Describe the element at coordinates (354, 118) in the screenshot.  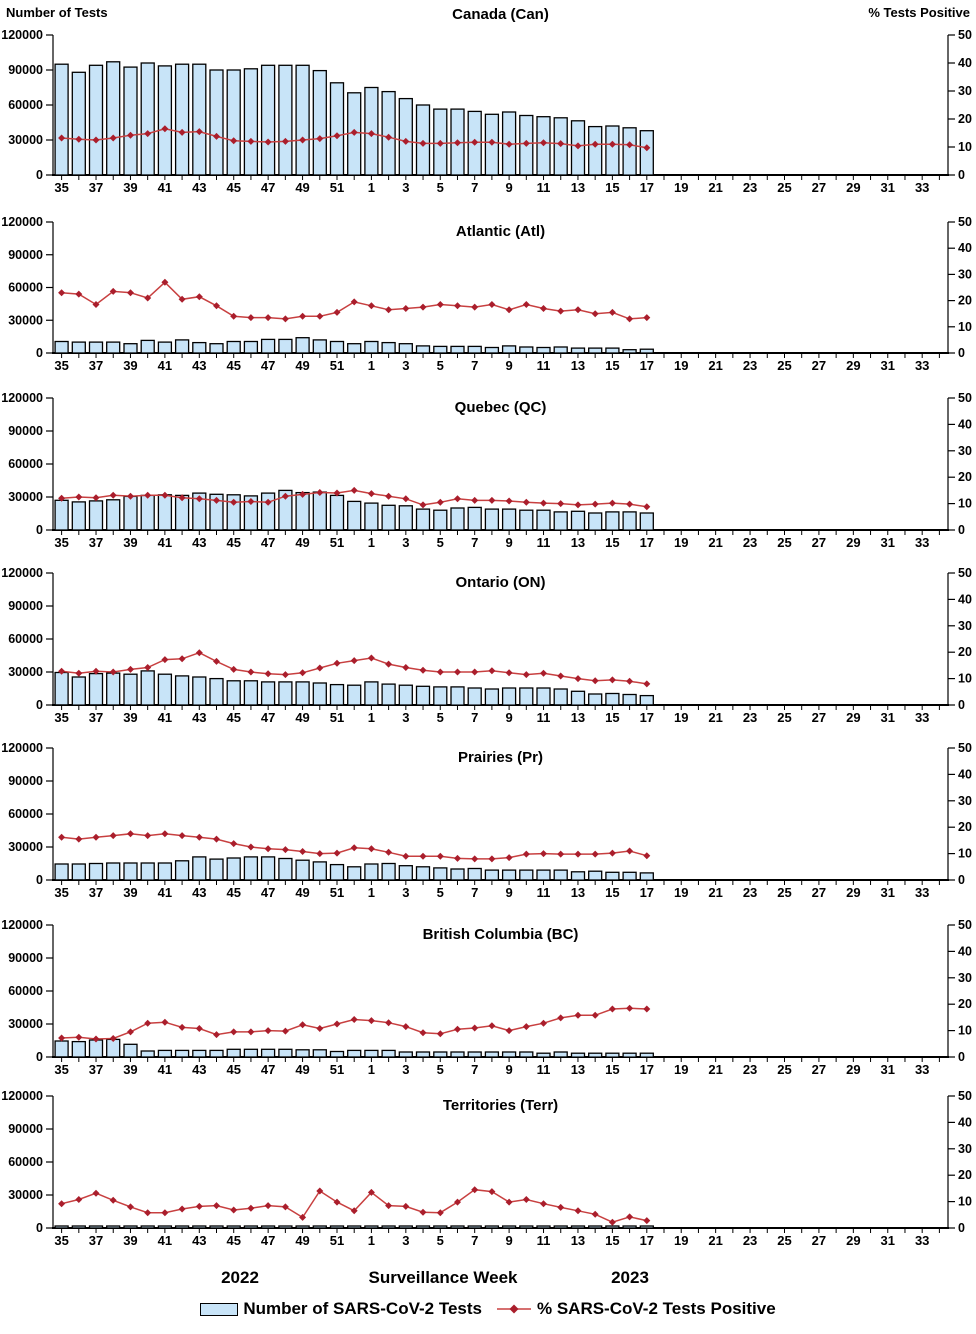
I see `tests-bars-can` at that location.